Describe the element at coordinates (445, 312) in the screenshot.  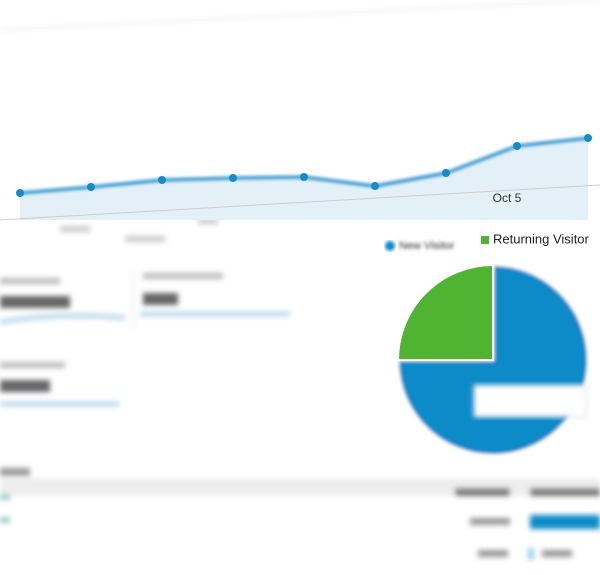
I see `pie-slice` at that location.